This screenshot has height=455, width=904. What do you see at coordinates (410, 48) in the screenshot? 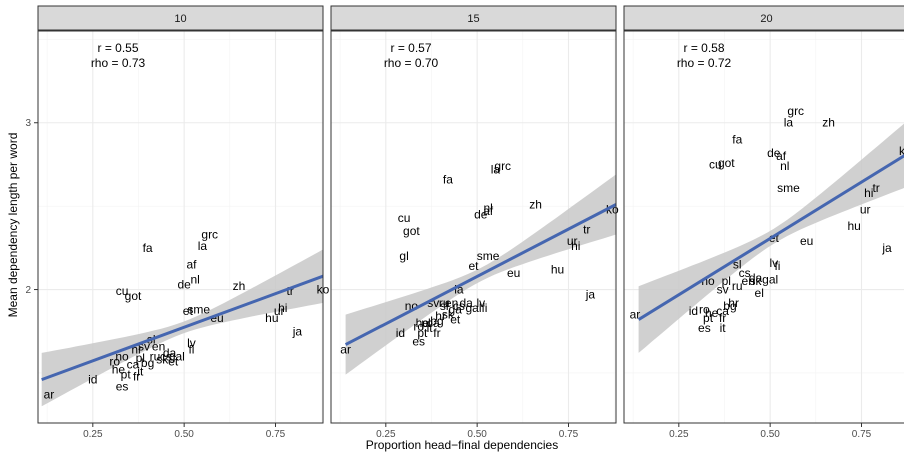
I see `correlation-r: r = 0.57` at bounding box center [410, 48].